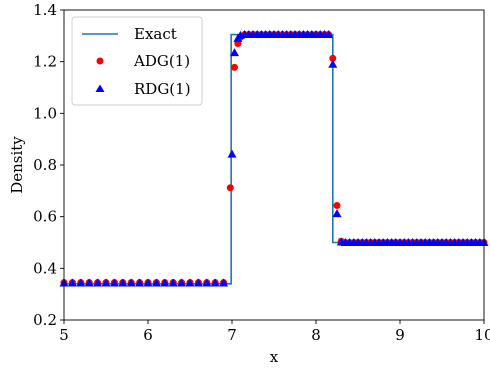 This screenshot has height=370, width=490. Describe the element at coordinates (232, 335) in the screenshot. I see `x-tick-label: 7` at that location.